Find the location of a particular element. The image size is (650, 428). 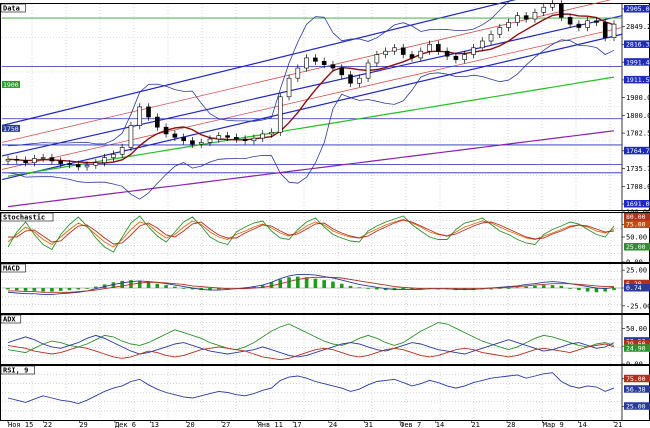

panel-title: Data is located at coordinates (11, 9).